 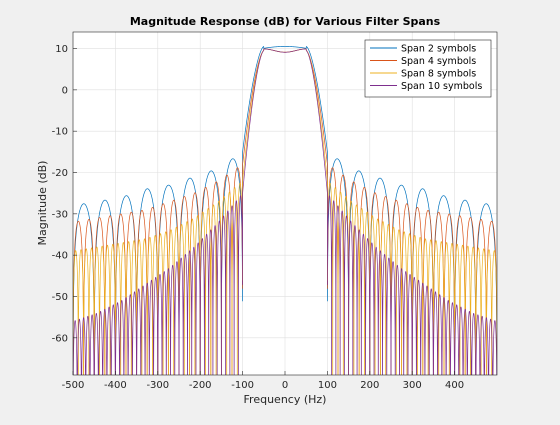 What do you see at coordinates (428, 68) in the screenshot?
I see `legend-box` at bounding box center [428, 68].